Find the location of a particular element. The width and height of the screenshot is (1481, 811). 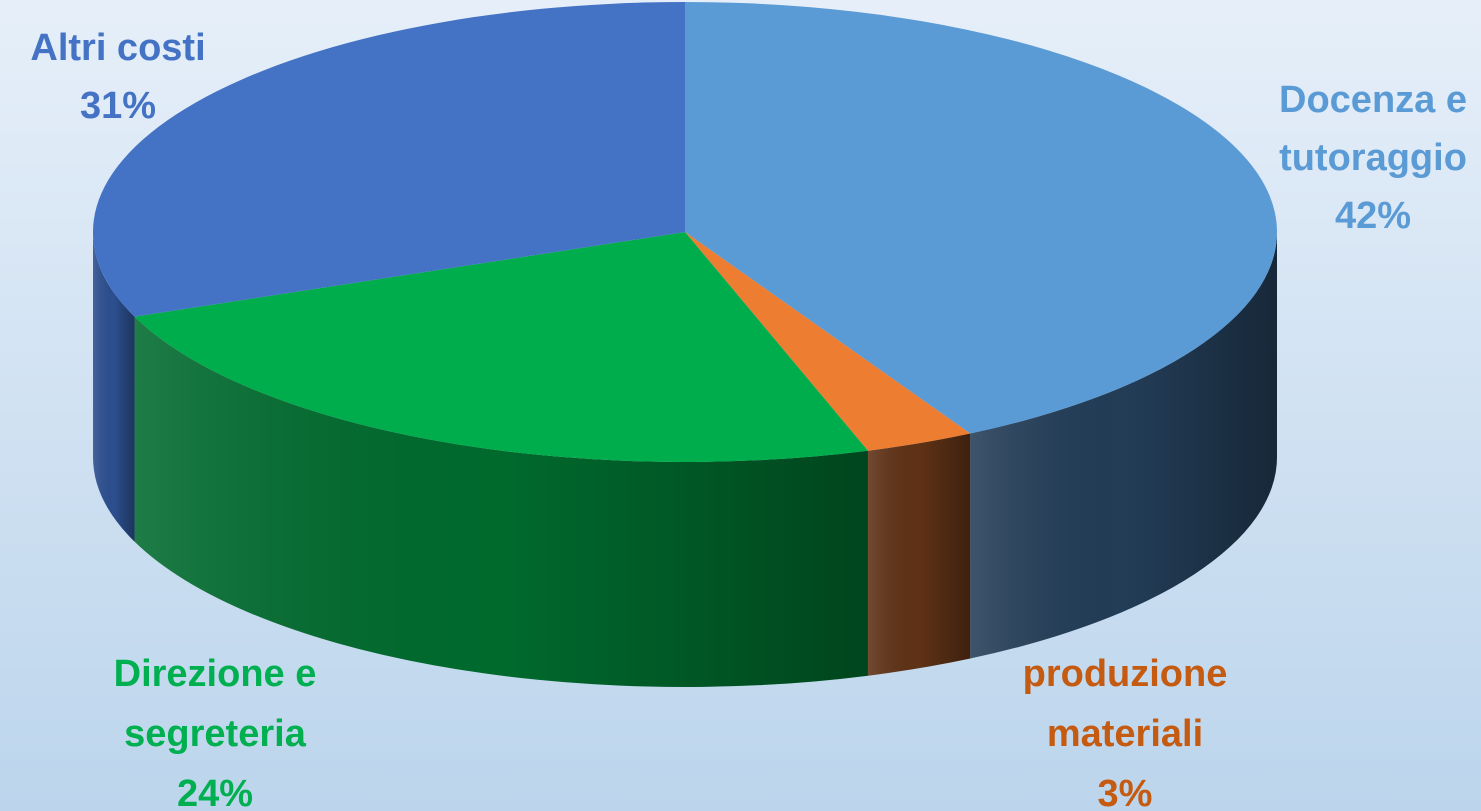

slice-percent-label-3: 31% is located at coordinates (118, 106).